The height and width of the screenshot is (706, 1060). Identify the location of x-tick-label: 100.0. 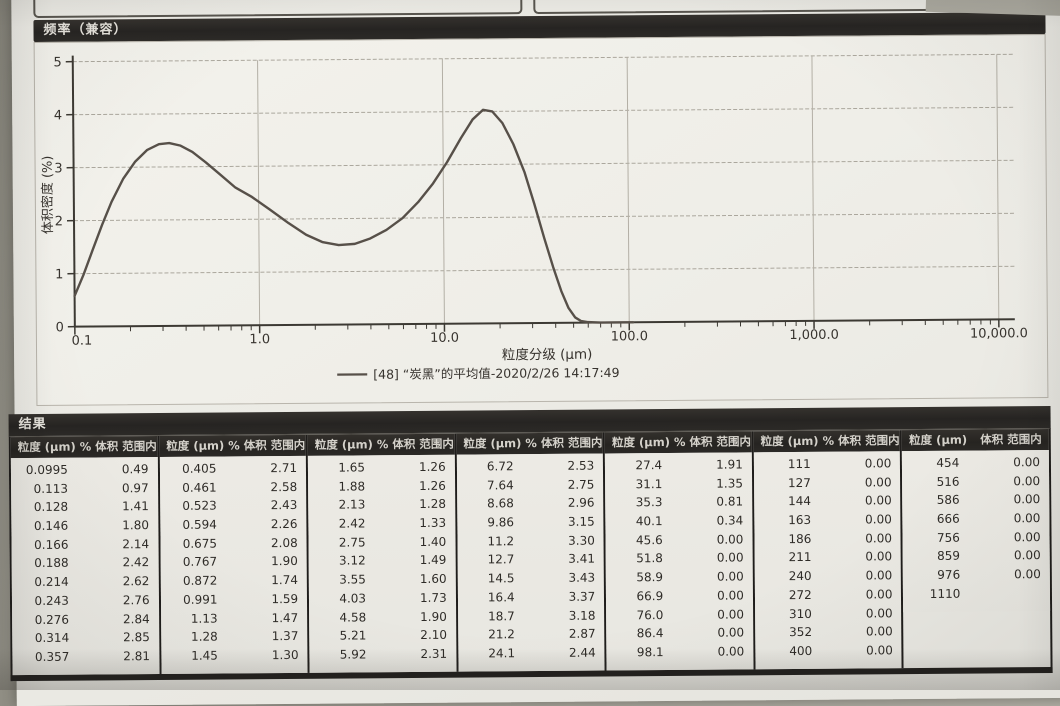
(629, 336).